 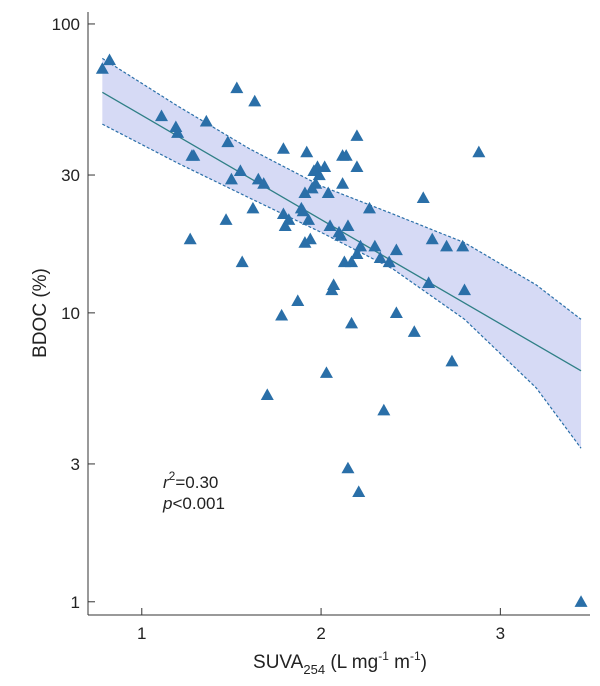 What do you see at coordinates (75, 464) in the screenshot?
I see `y-tick-label: 3` at bounding box center [75, 464].